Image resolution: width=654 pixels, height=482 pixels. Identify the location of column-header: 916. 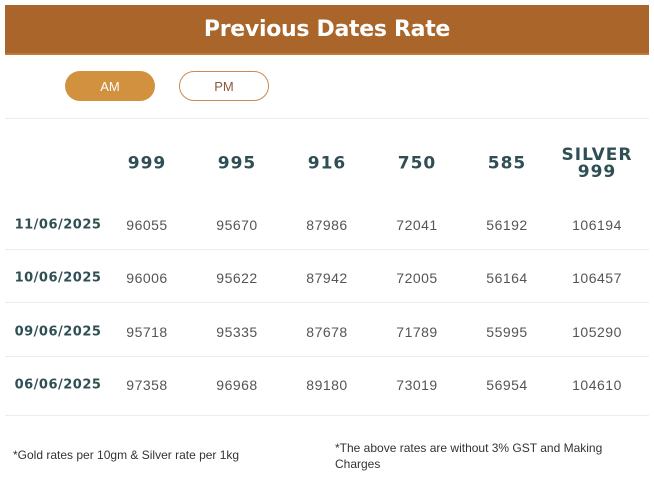
(327, 163).